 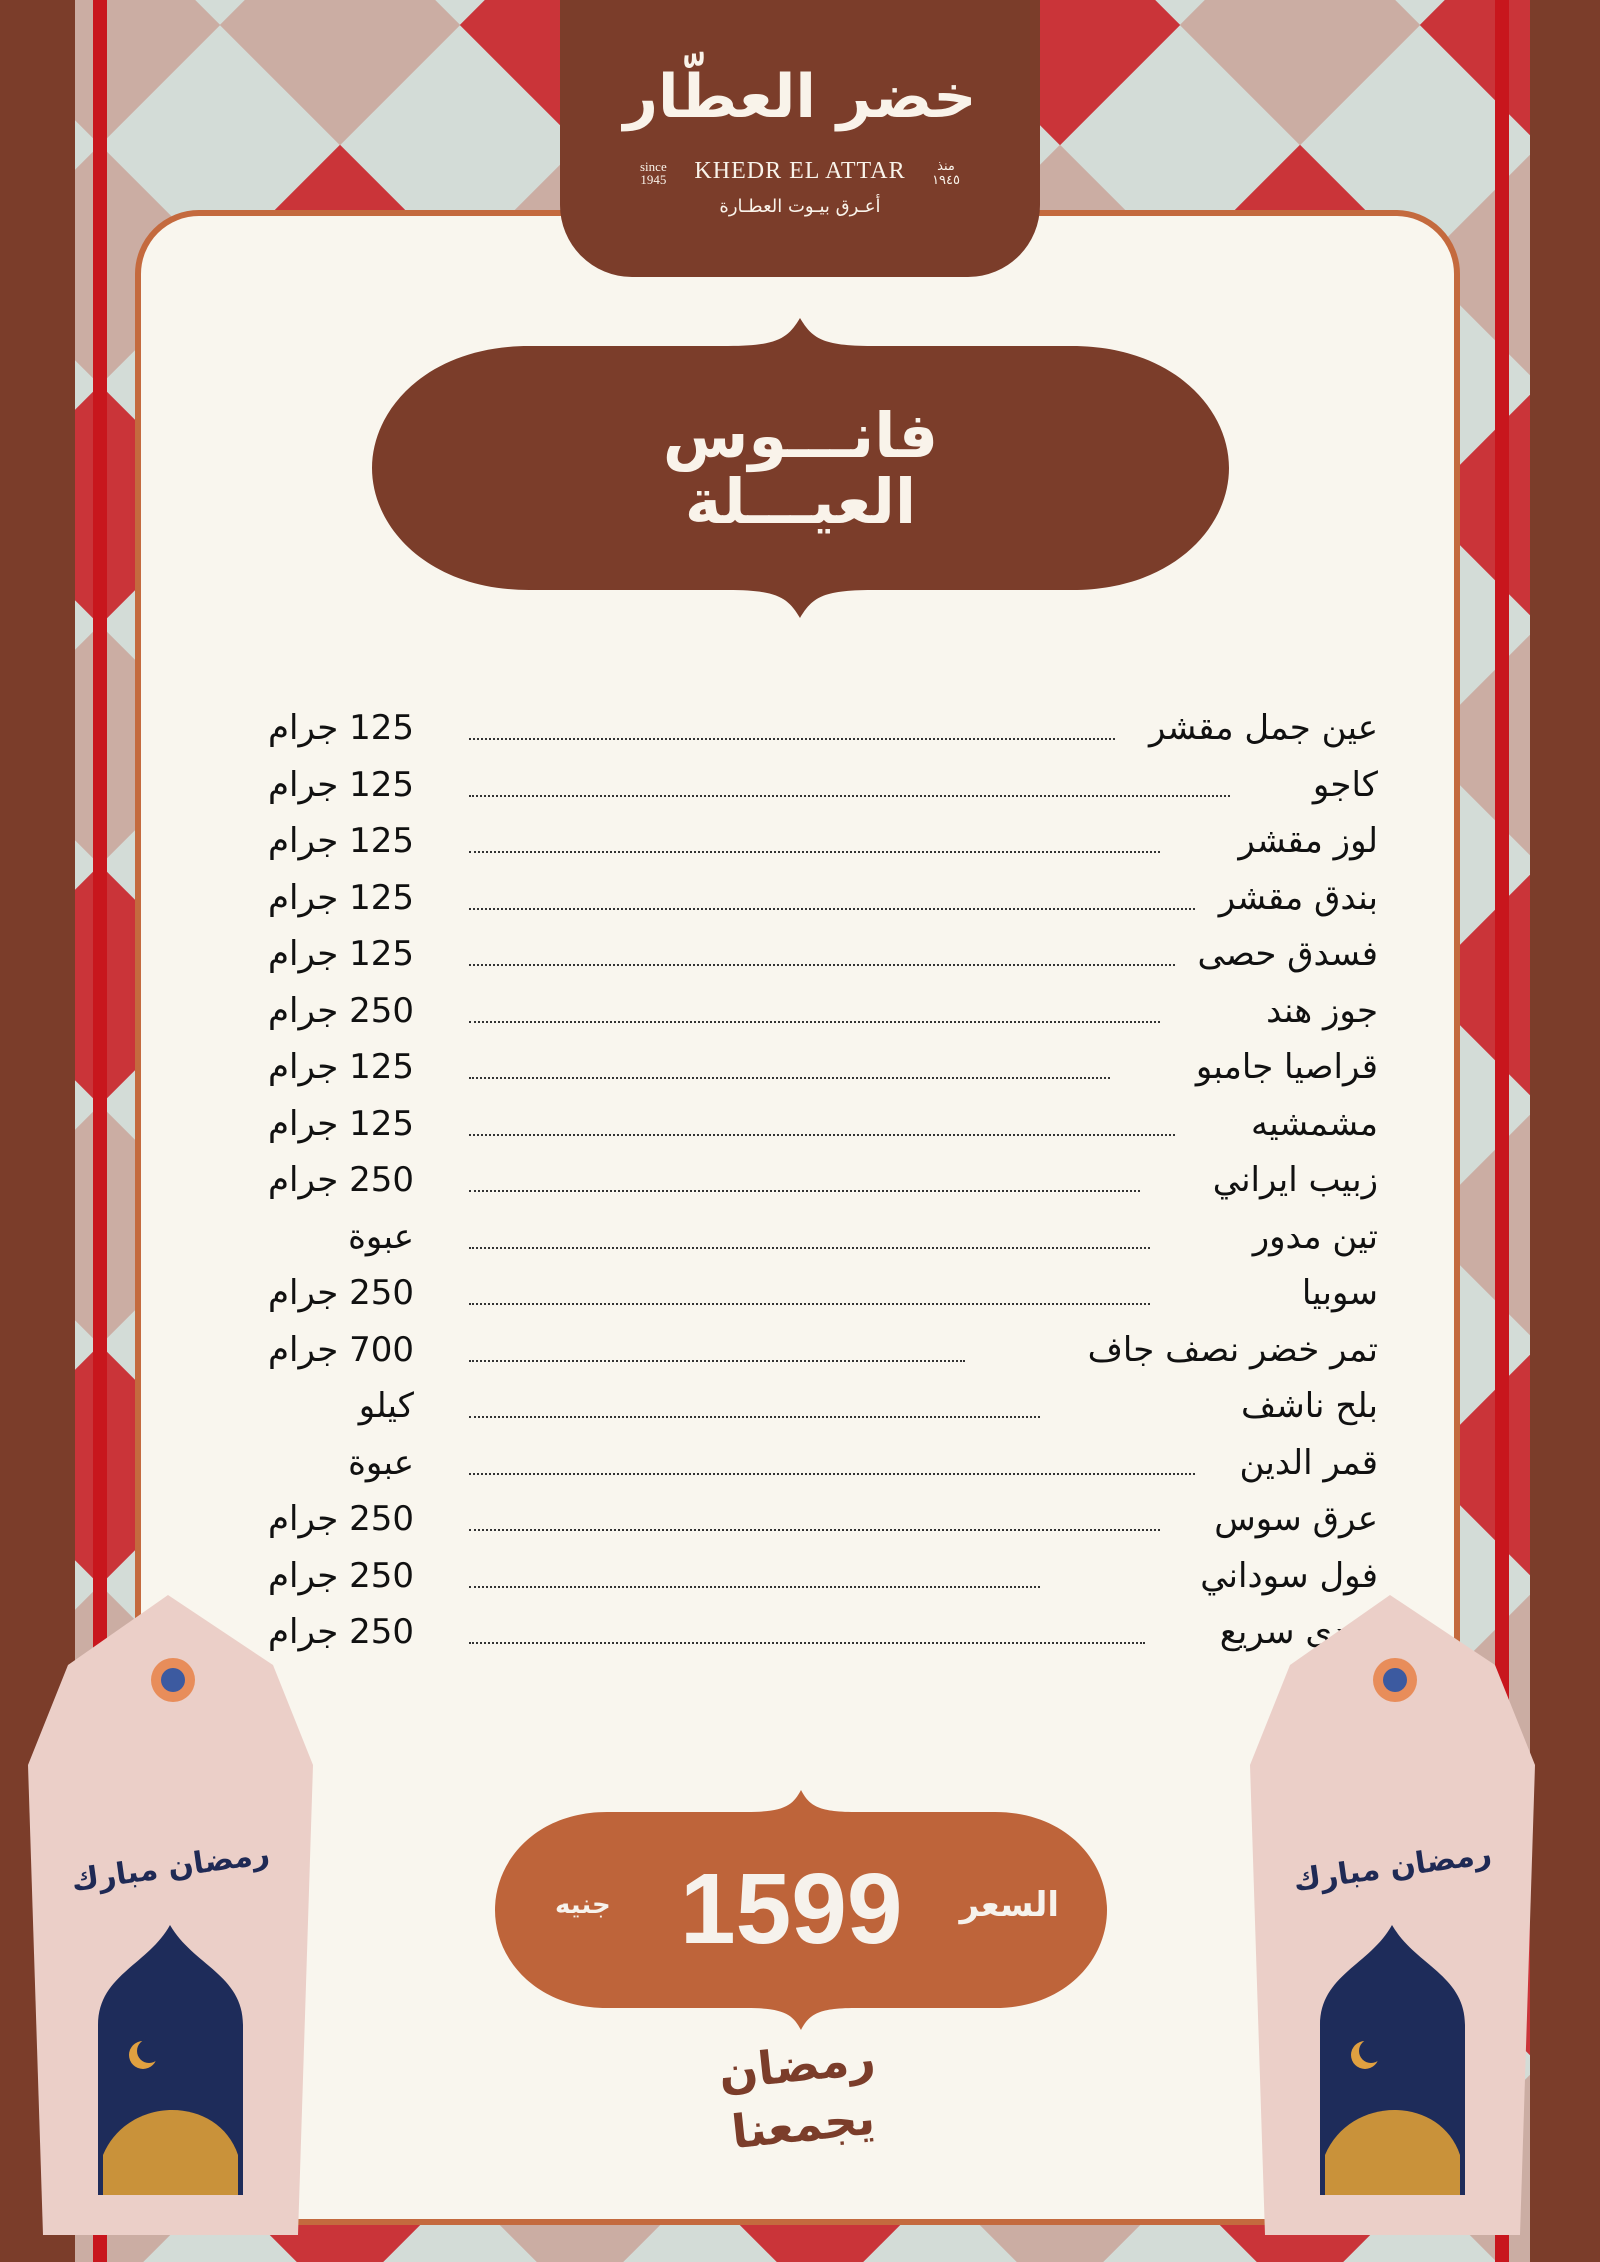 I want to click on since-label-ar: منذ ١٩٤٥, so click(x=946, y=174).